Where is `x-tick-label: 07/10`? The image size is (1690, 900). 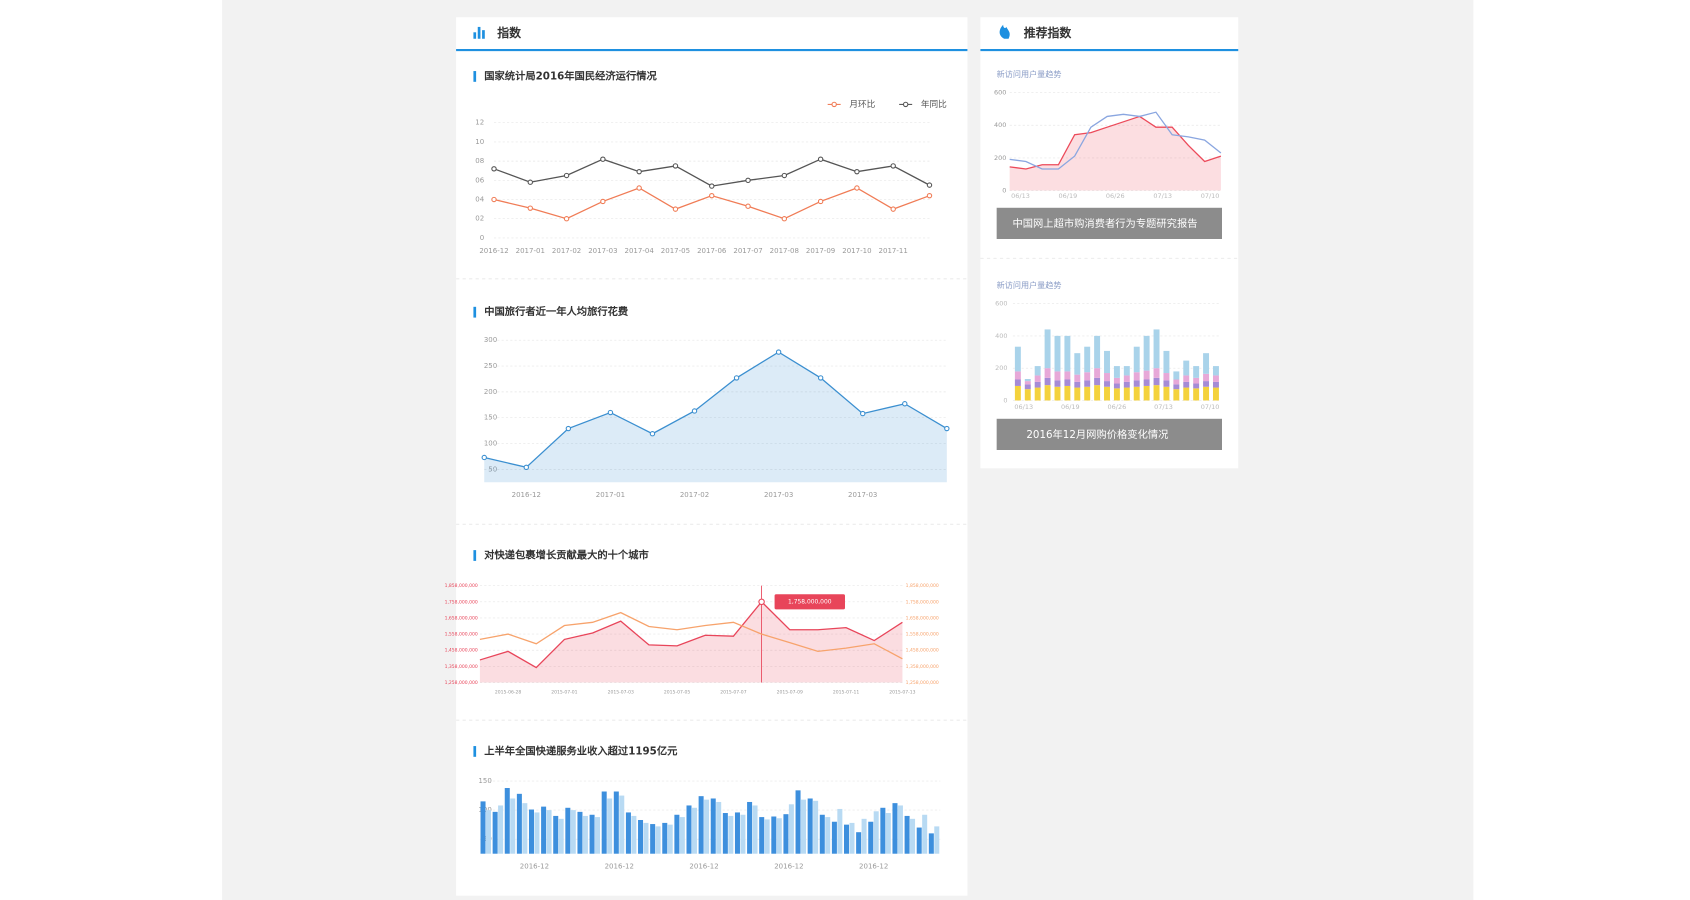 x-tick-label: 07/10 is located at coordinates (1210, 196).